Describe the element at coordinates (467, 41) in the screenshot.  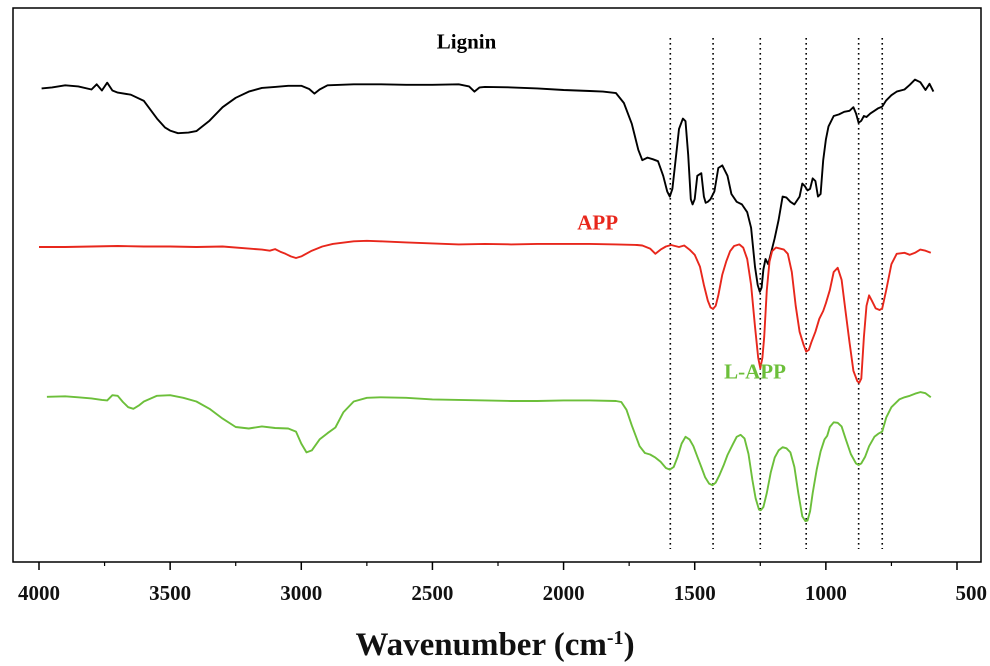
I see `series-label-lignin: Lignin` at that location.